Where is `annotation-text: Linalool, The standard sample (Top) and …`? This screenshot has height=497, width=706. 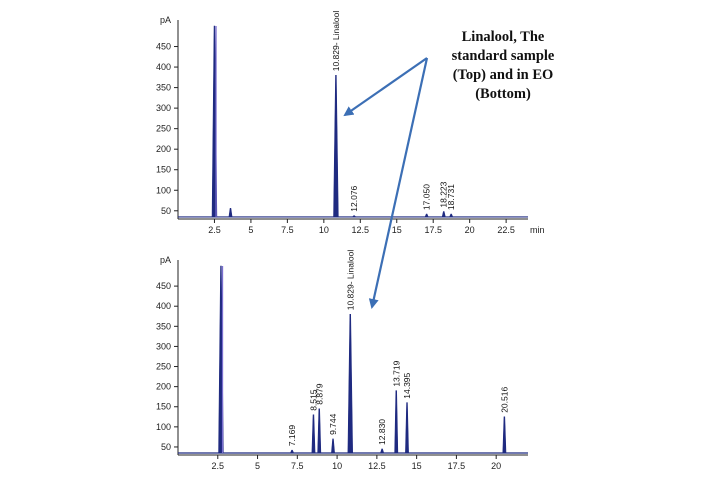
annotation-text: Linalool, The standard sample (Top) and … is located at coordinates (503, 66).